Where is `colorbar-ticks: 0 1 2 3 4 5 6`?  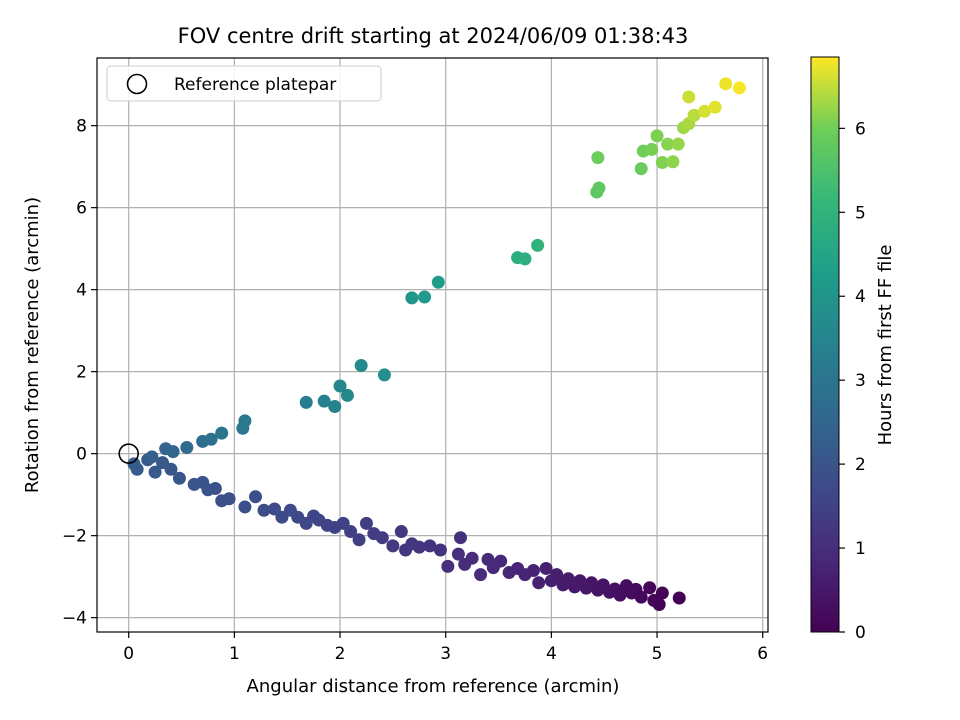
colorbar-ticks: 0 1 2 3 4 5 6 is located at coordinates (852, 381).